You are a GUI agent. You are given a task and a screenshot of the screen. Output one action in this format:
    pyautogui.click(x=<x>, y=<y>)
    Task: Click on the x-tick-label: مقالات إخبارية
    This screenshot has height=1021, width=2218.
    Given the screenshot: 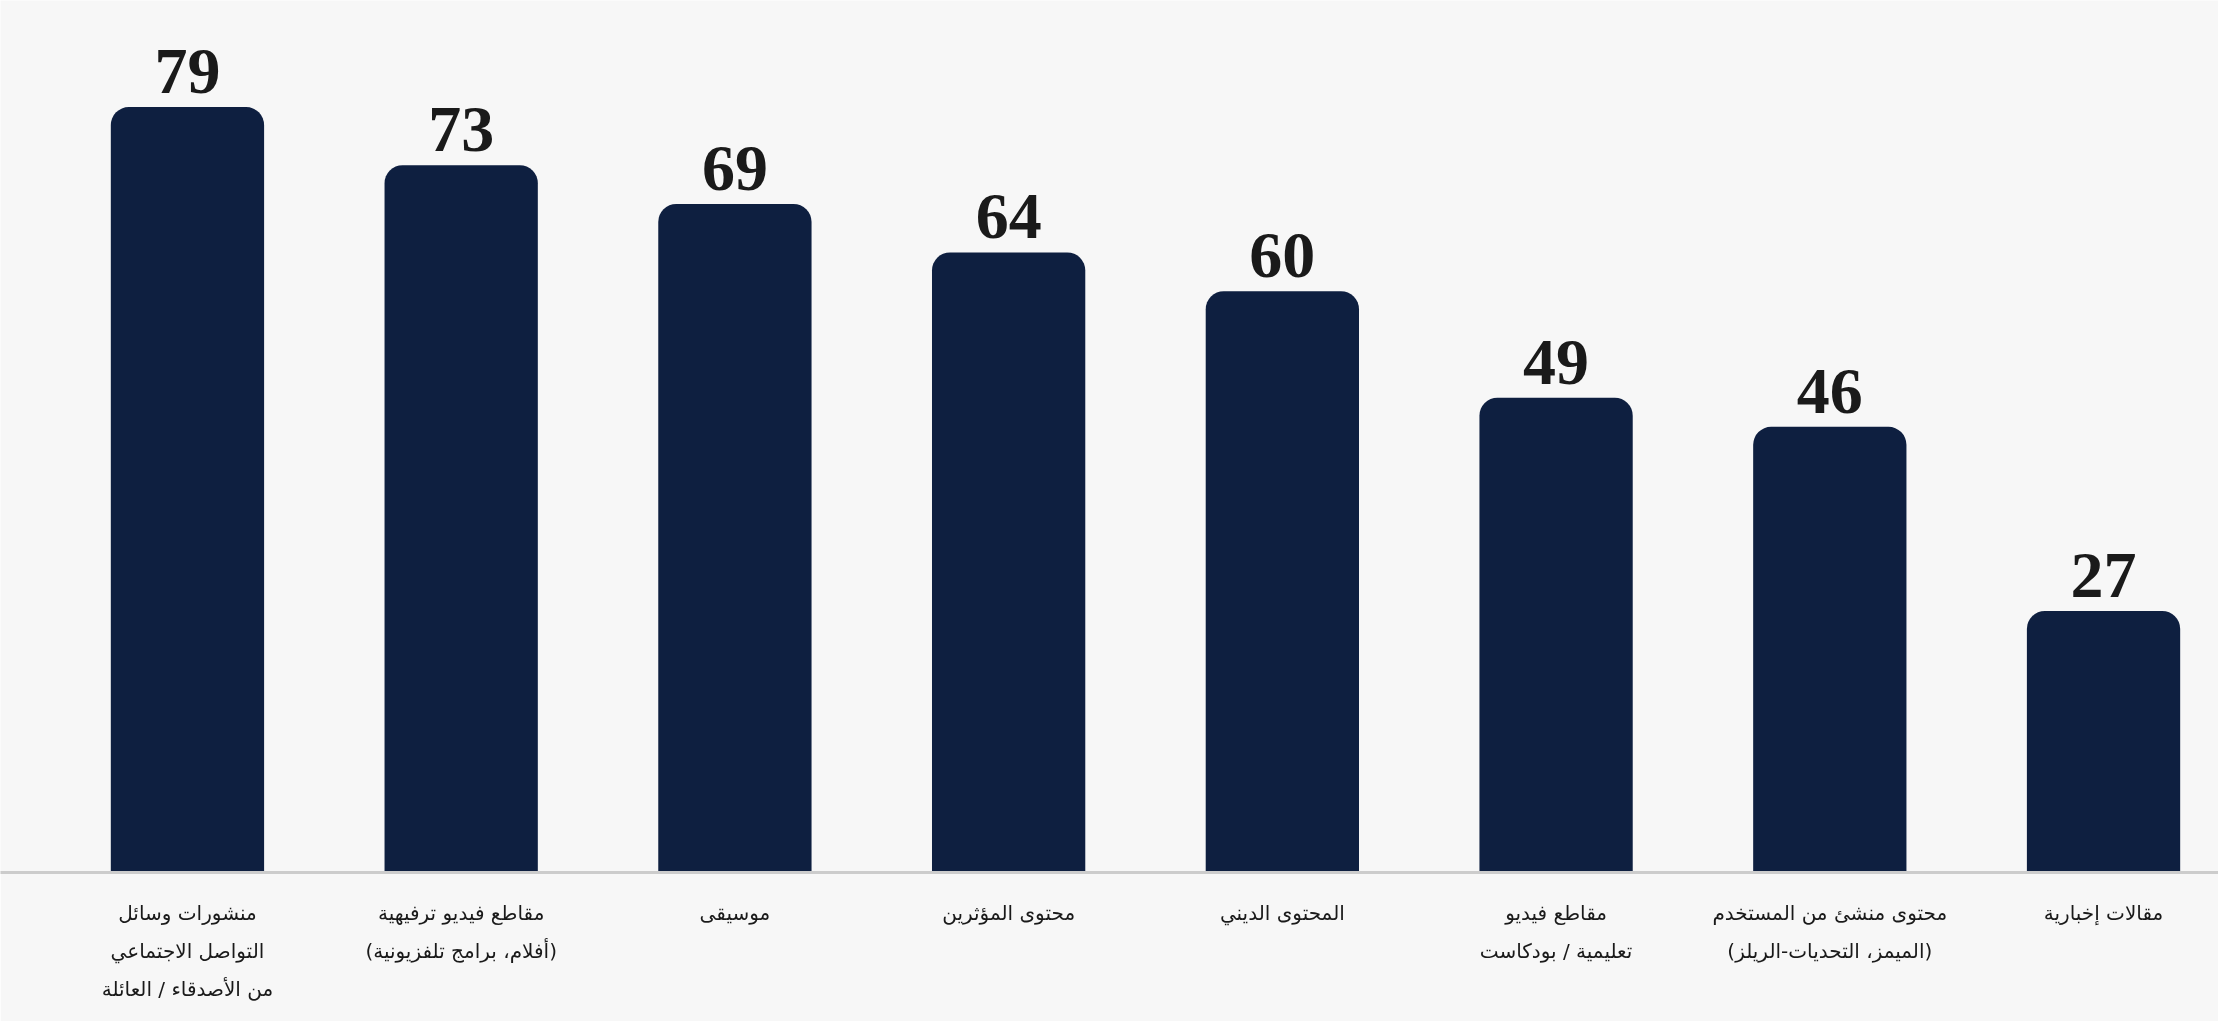 What is the action you would take?
    pyautogui.click(x=2103, y=913)
    